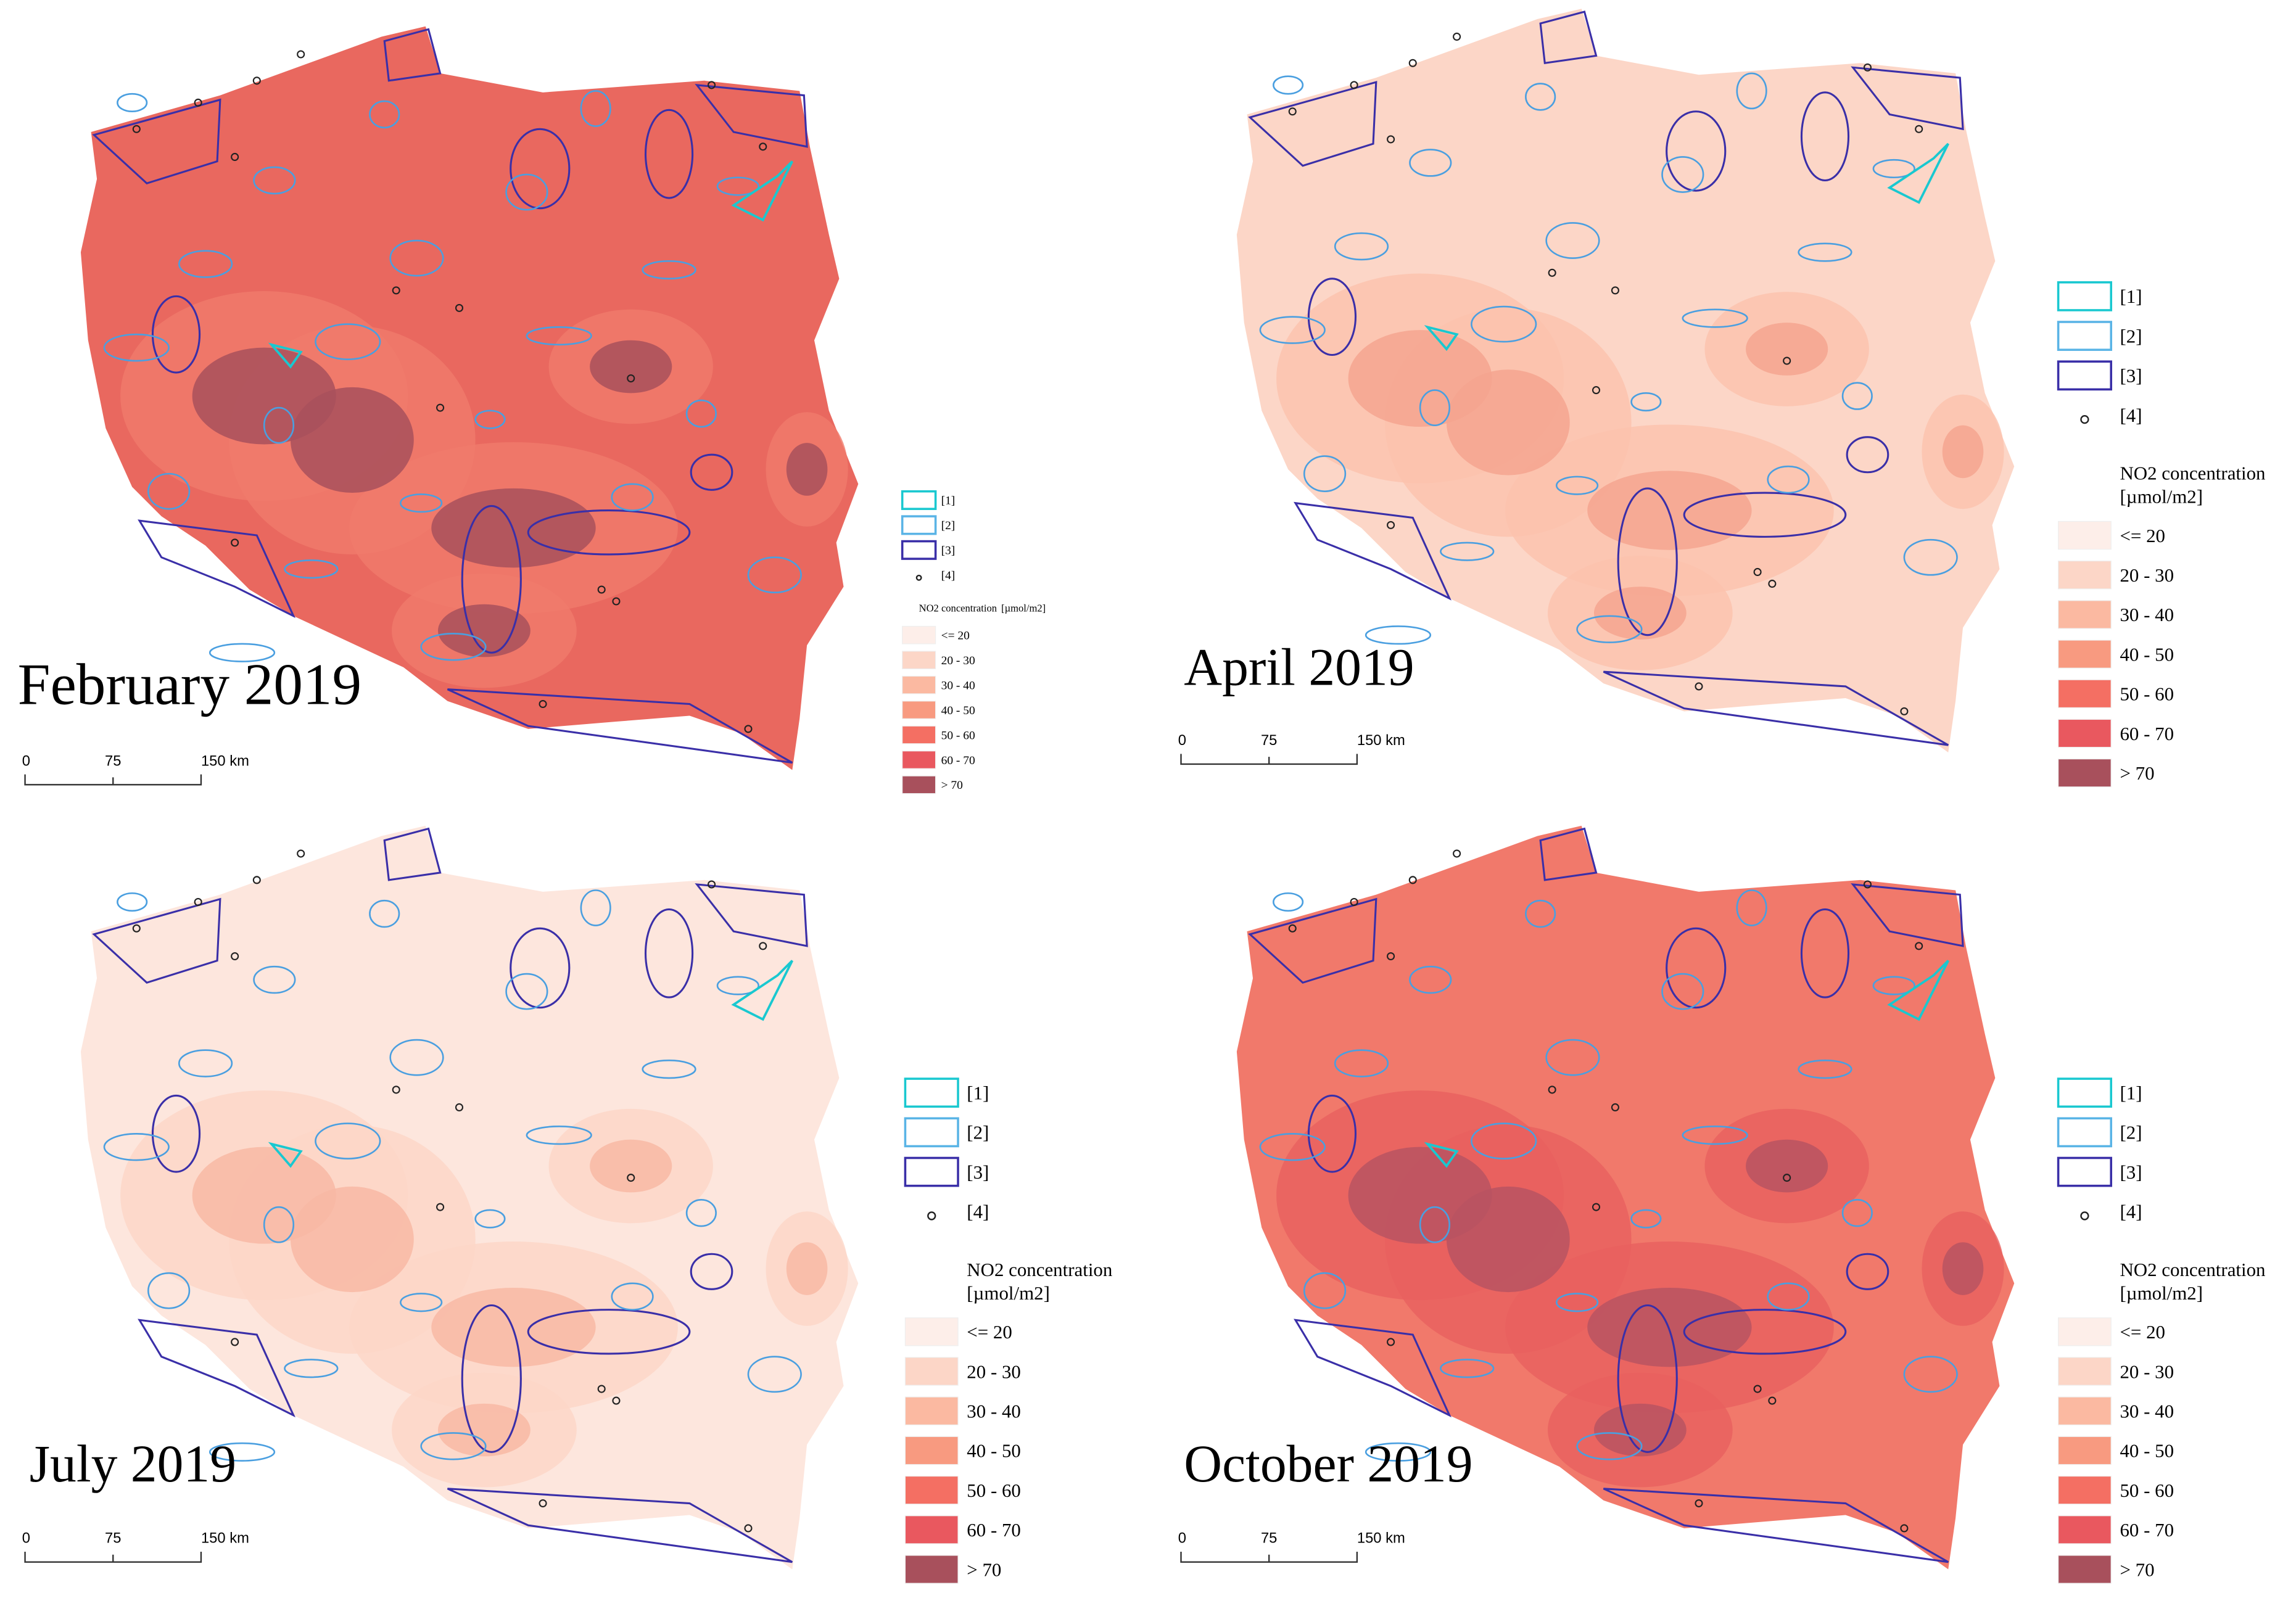 The width and height of the screenshot is (2296, 1606). I want to click on coastal-zone, so click(450, 905).